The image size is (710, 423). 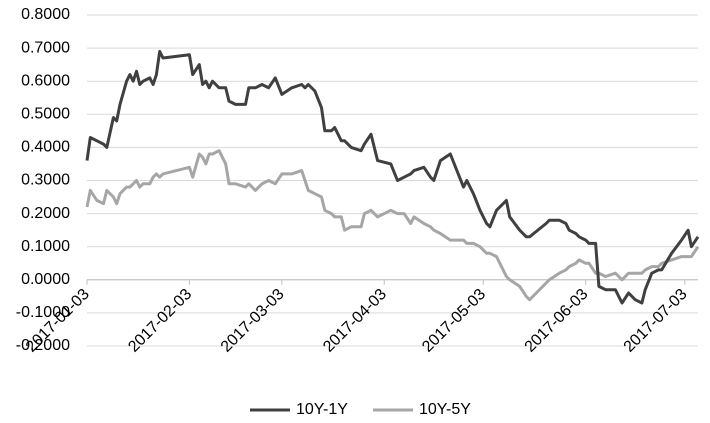 I want to click on y-tick-label: -0.2000, so click(x=43, y=345).